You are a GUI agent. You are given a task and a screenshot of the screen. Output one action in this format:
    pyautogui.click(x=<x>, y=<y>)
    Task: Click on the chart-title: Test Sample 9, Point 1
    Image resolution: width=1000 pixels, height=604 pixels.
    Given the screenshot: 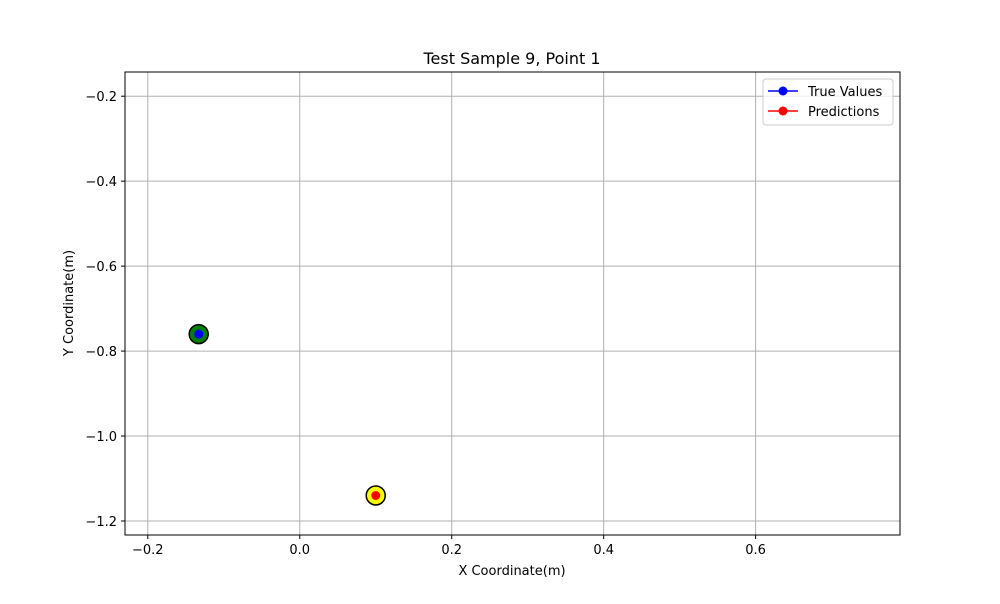 What is the action you would take?
    pyautogui.click(x=511, y=58)
    